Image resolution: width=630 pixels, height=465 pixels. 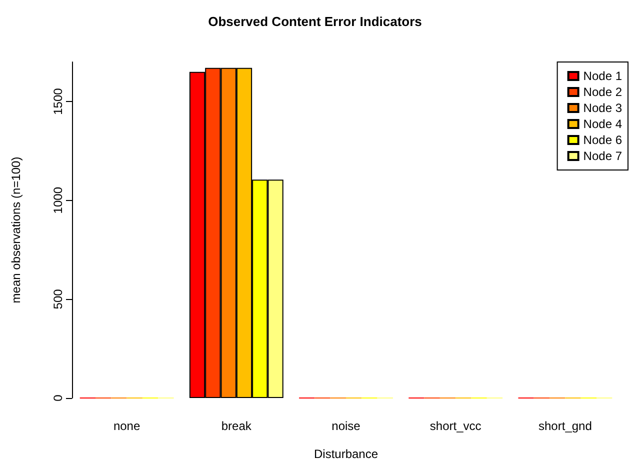 What do you see at coordinates (16, 230) in the screenshot?
I see `y-axis-title: mean observations (n=100)` at bounding box center [16, 230].